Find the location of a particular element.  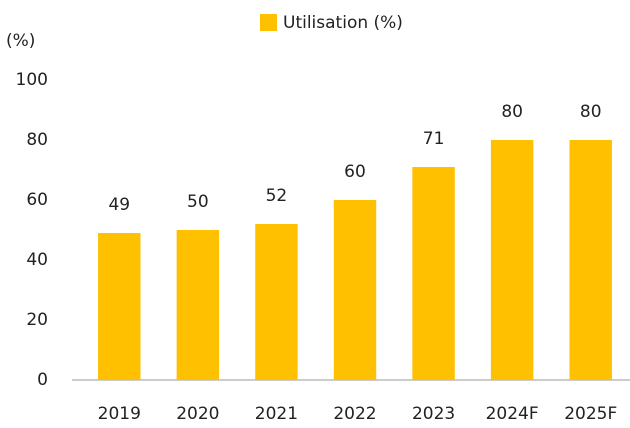

x-tick-label: 2023 is located at coordinates (433, 414).